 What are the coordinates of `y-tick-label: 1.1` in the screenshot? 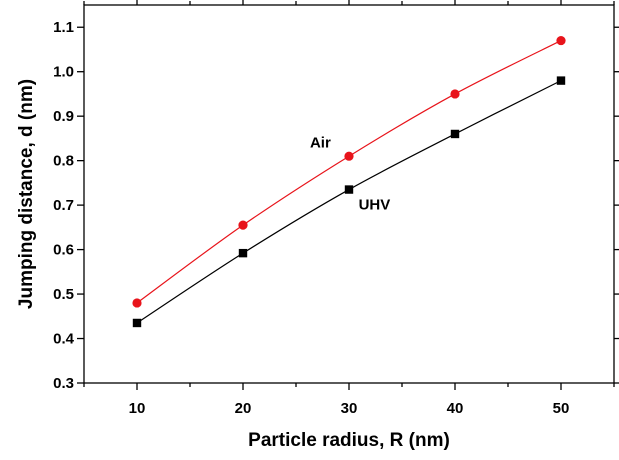 It's located at (63, 27).